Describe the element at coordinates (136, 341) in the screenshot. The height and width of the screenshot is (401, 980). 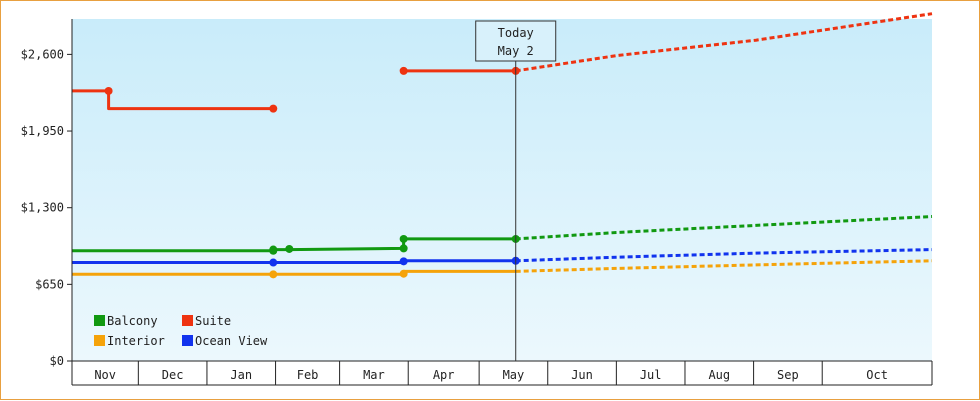
I see `legend-label-interior: Interior` at that location.